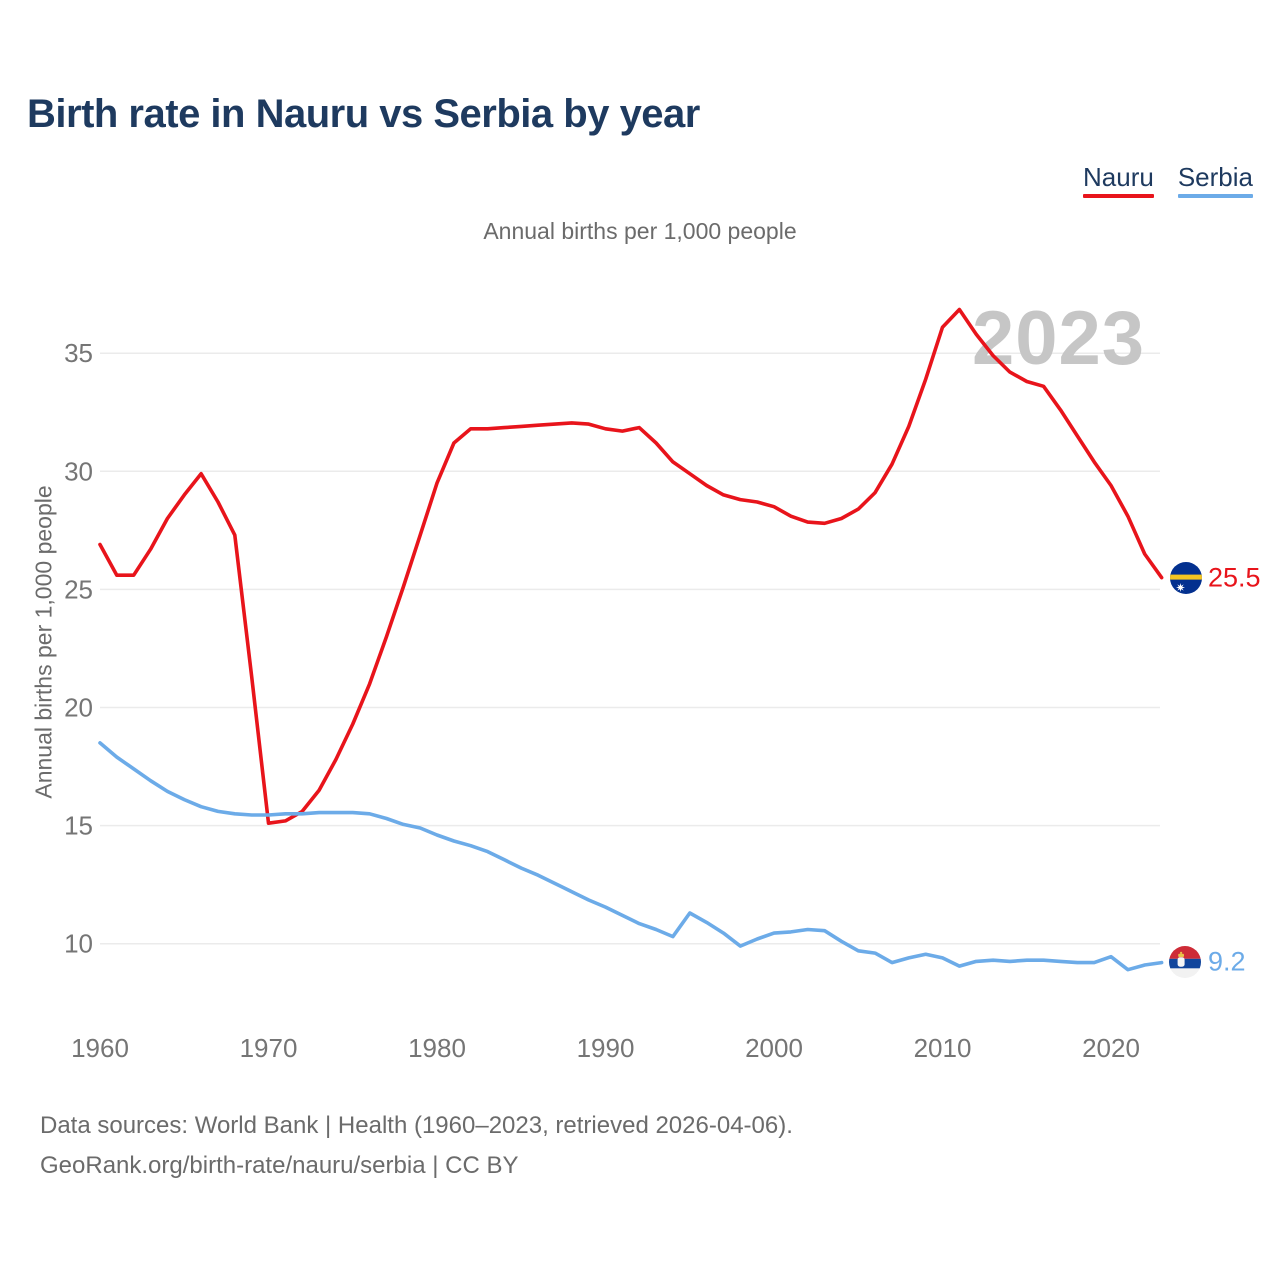 The width and height of the screenshot is (1280, 1280). I want to click on nauru-end-value-label: 25.5, so click(1234, 577).